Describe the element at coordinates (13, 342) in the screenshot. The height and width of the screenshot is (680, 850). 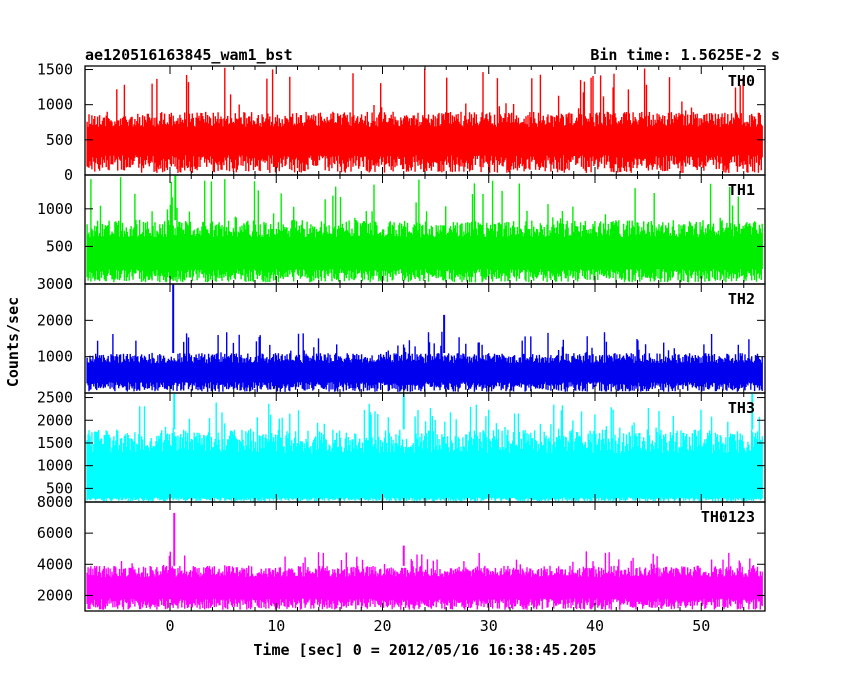
I see `y-axis-label: Counts/sec` at that location.